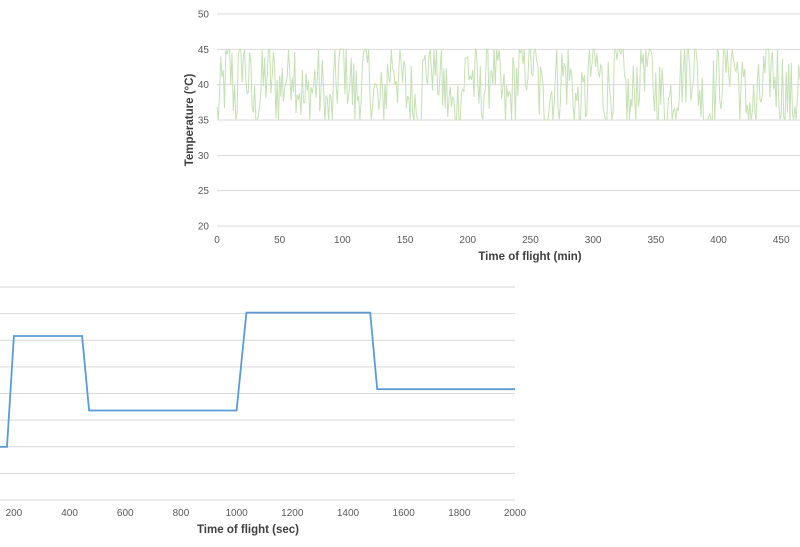 The image size is (800, 547). What do you see at coordinates (515, 513) in the screenshot?
I see `x-tick-label: 2000` at bounding box center [515, 513].